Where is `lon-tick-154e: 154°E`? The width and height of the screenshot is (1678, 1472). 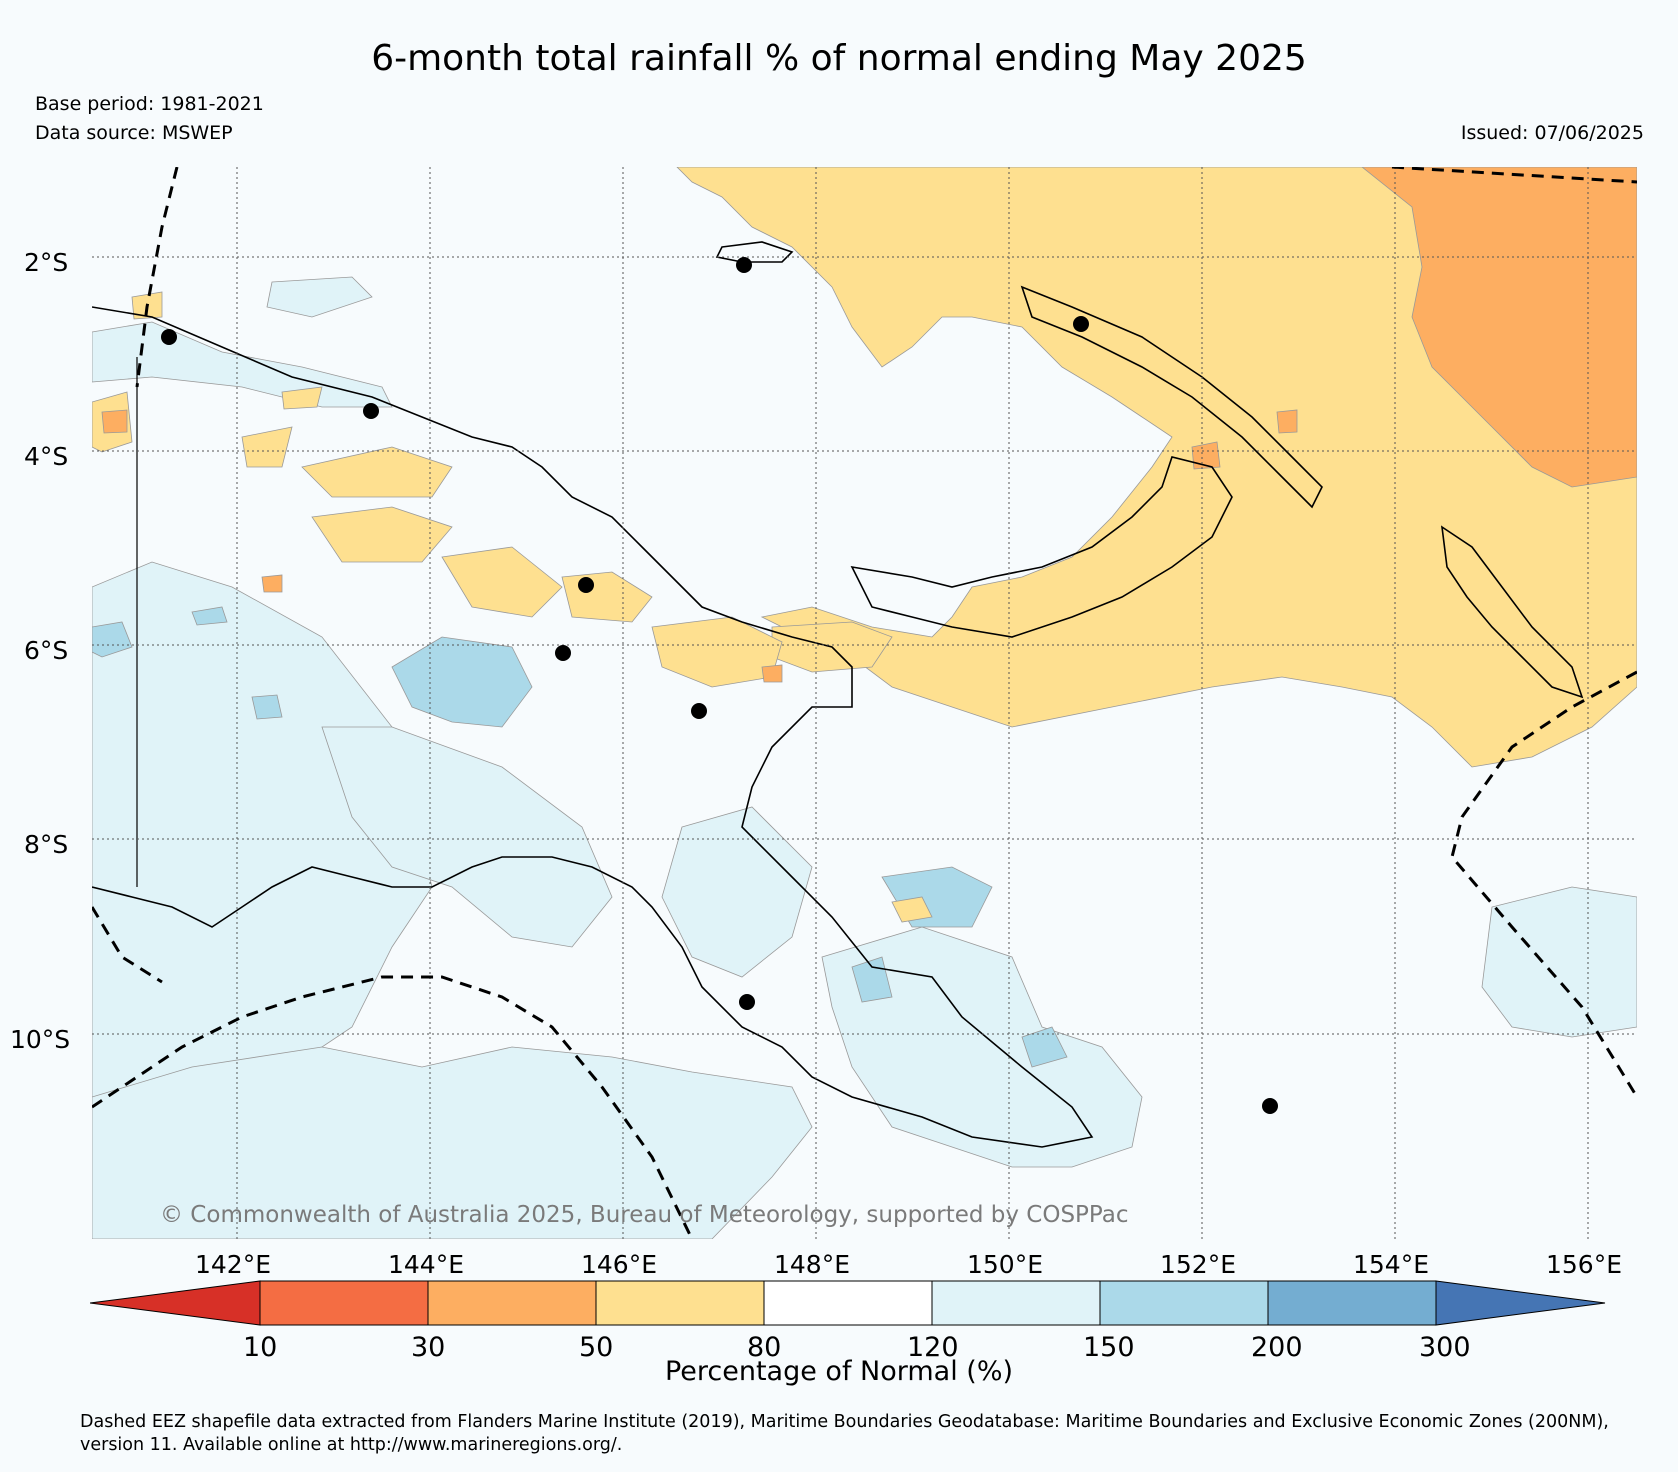
lon-tick-154e: 154°E is located at coordinates (1391, 1264).